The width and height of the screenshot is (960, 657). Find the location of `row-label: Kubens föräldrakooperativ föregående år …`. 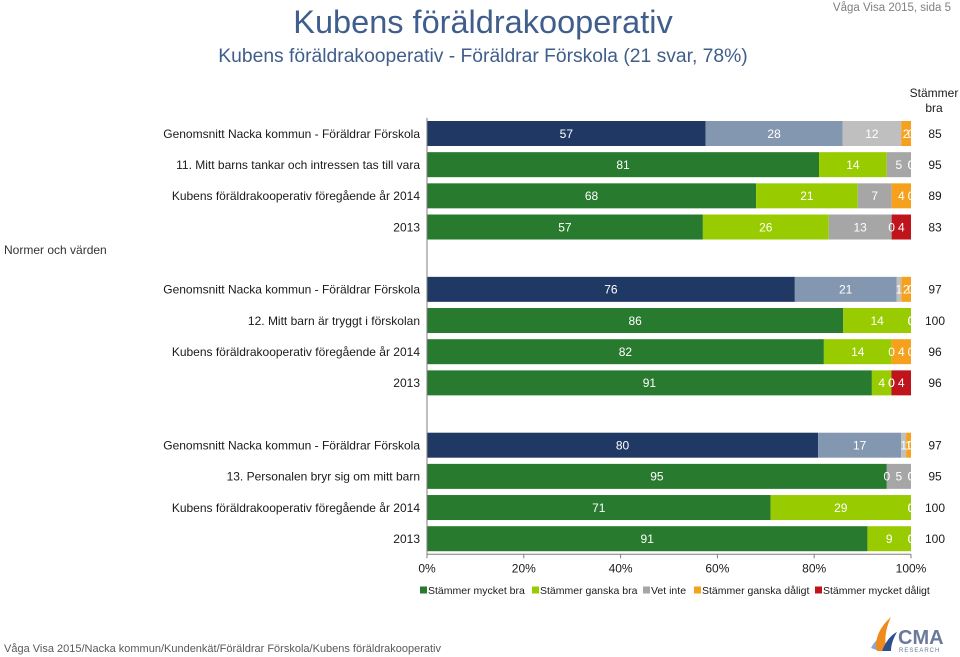

row-label: Kubens föräldrakooperativ föregående år … is located at coordinates (296, 508).